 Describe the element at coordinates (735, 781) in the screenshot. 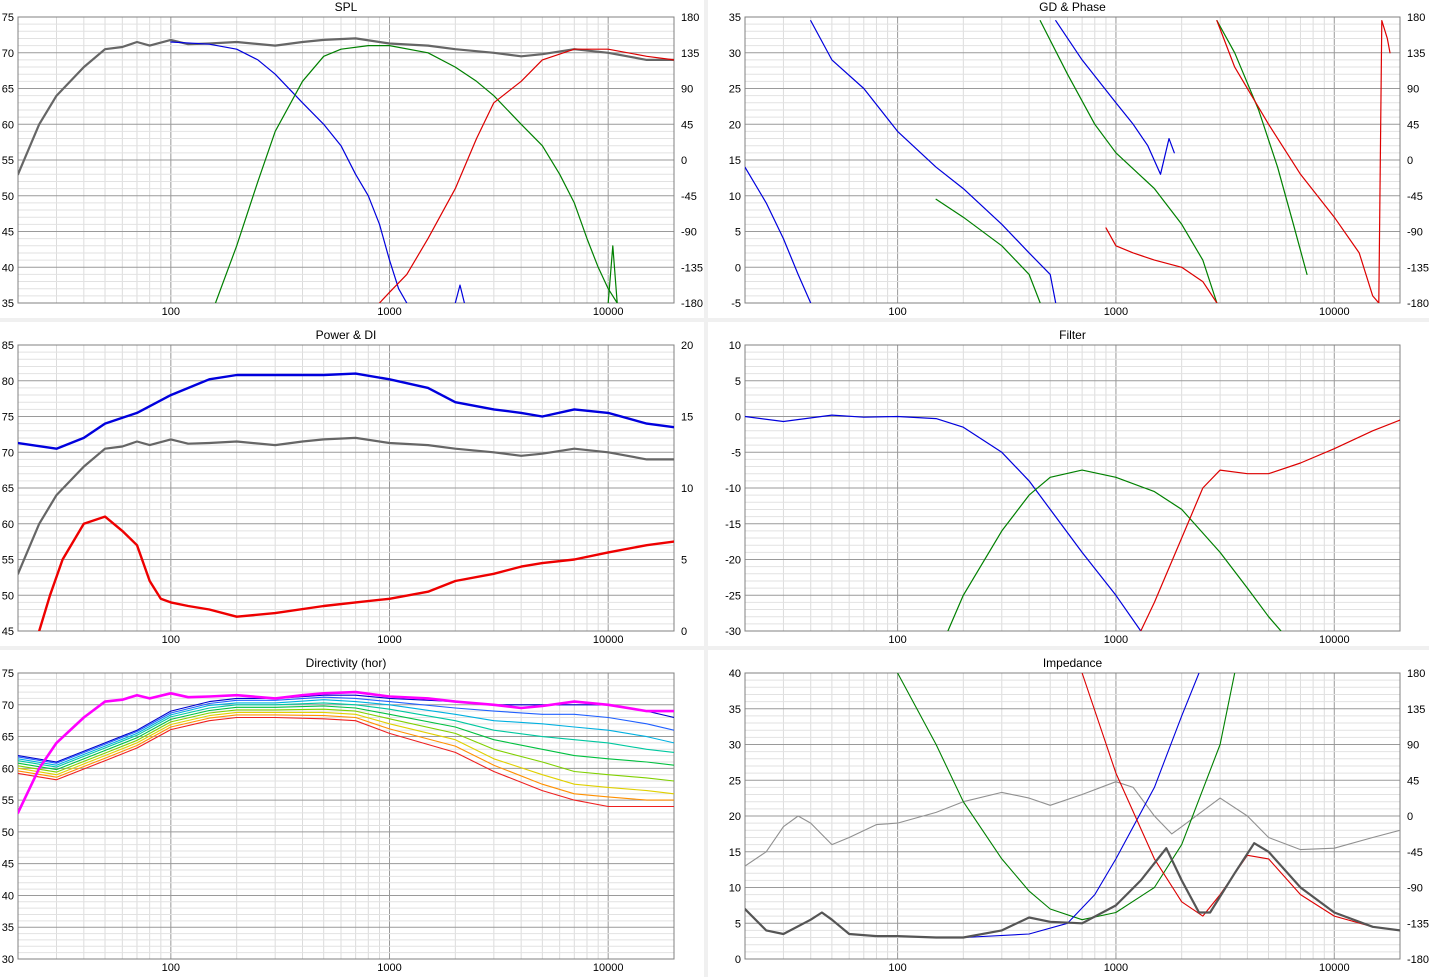

I see `y-tick-label: 25` at that location.